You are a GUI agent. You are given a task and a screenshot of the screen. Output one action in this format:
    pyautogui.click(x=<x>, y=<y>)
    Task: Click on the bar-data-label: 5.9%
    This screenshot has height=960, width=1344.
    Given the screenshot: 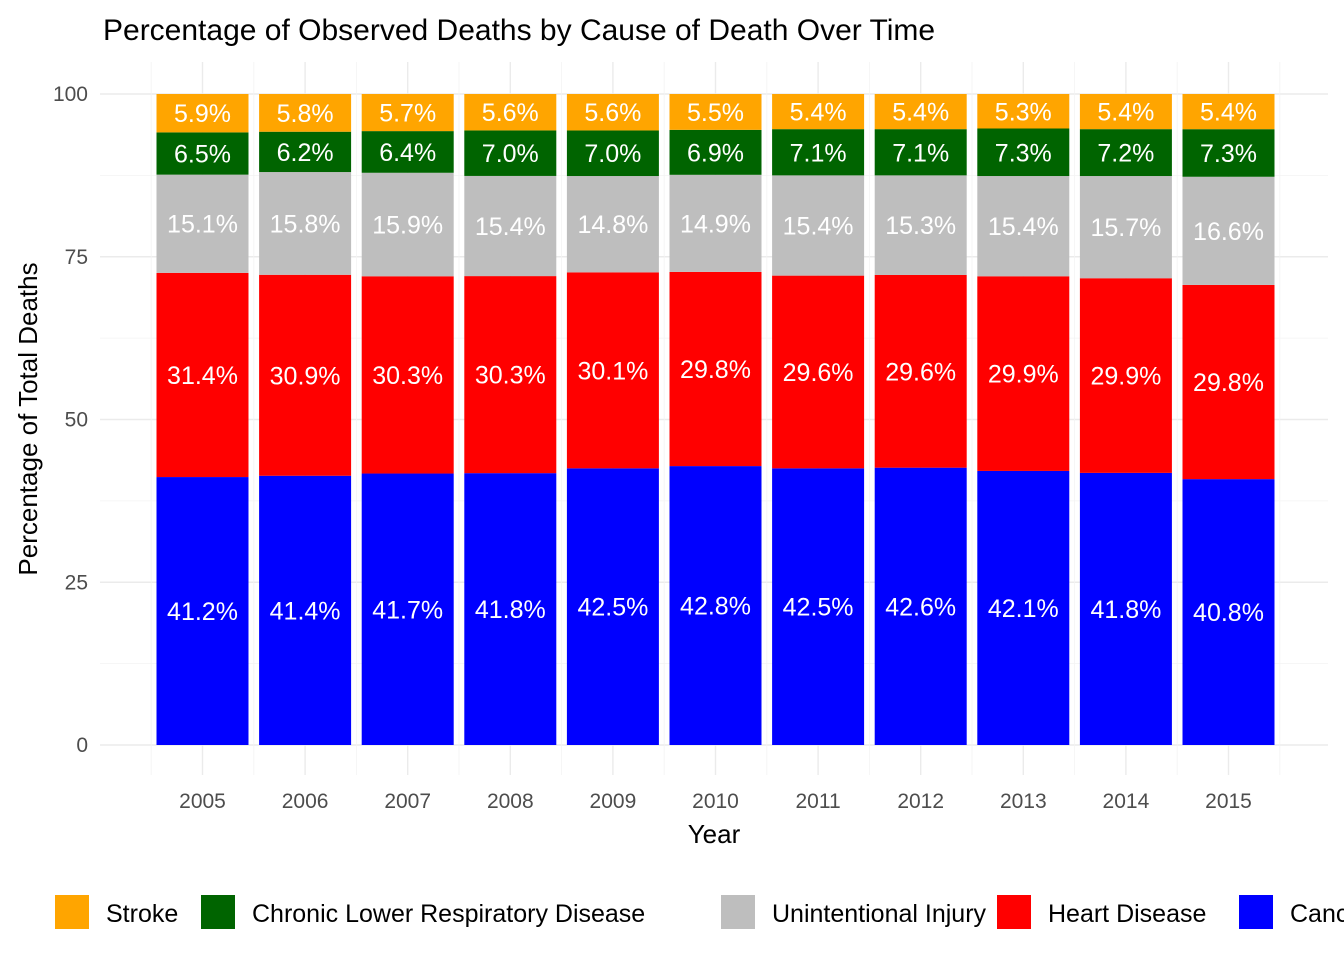 What is the action you would take?
    pyautogui.click(x=202, y=114)
    